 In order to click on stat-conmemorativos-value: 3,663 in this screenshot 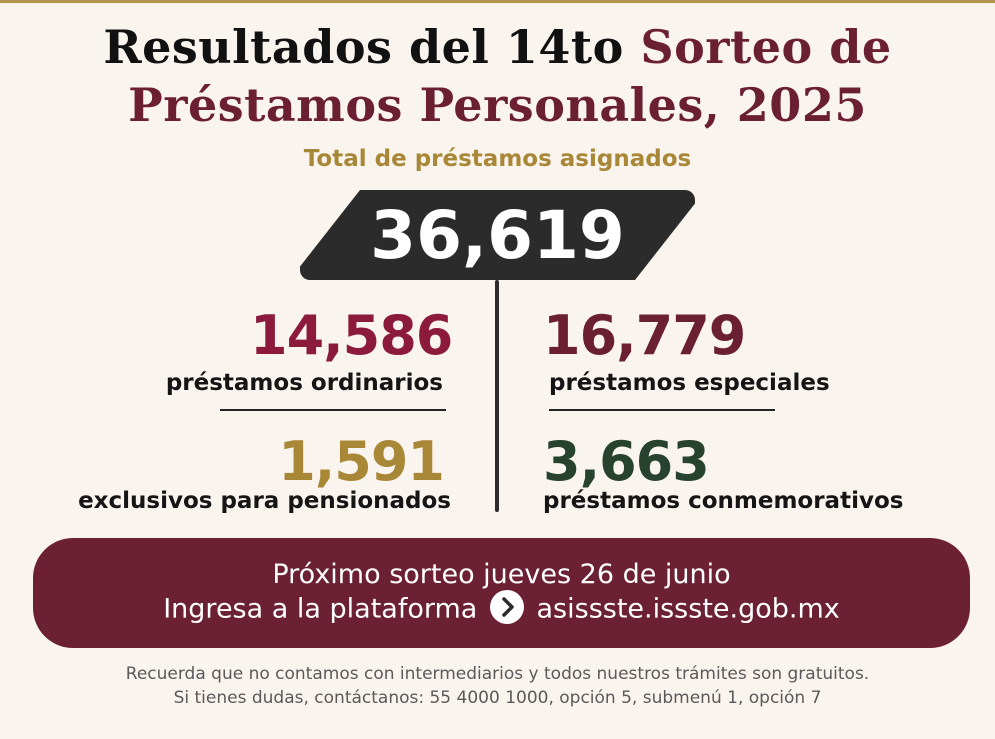, I will do `click(626, 461)`.